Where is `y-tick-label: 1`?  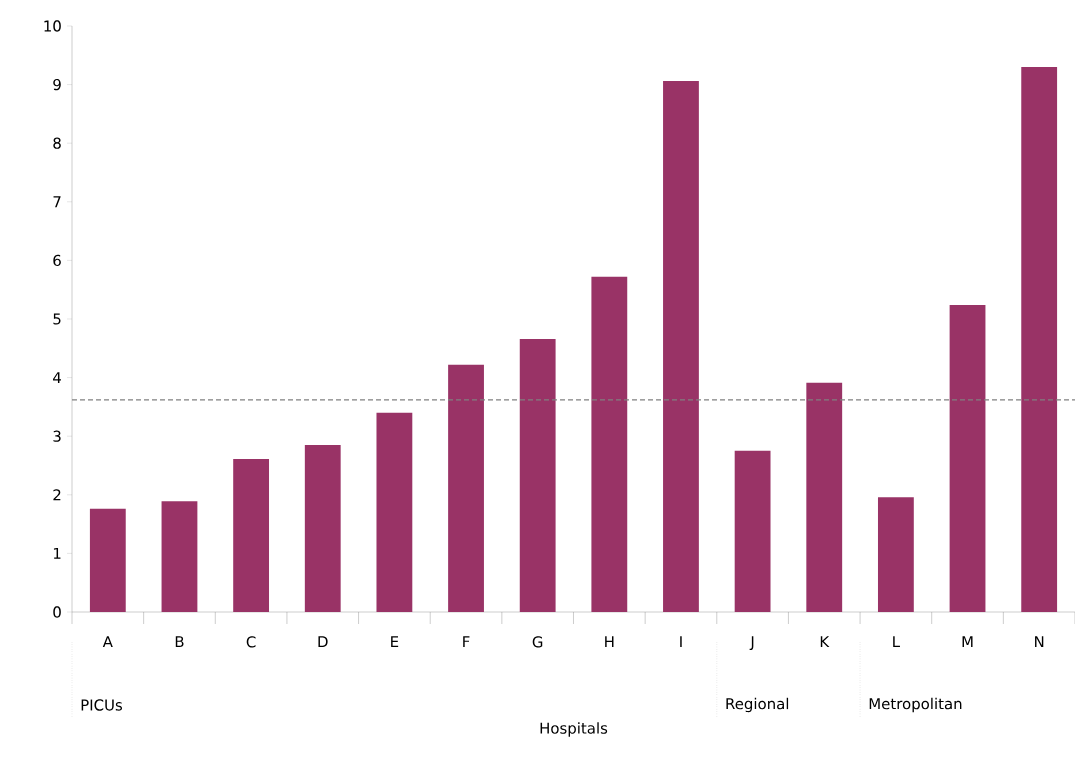 y-tick-label: 1 is located at coordinates (57, 553).